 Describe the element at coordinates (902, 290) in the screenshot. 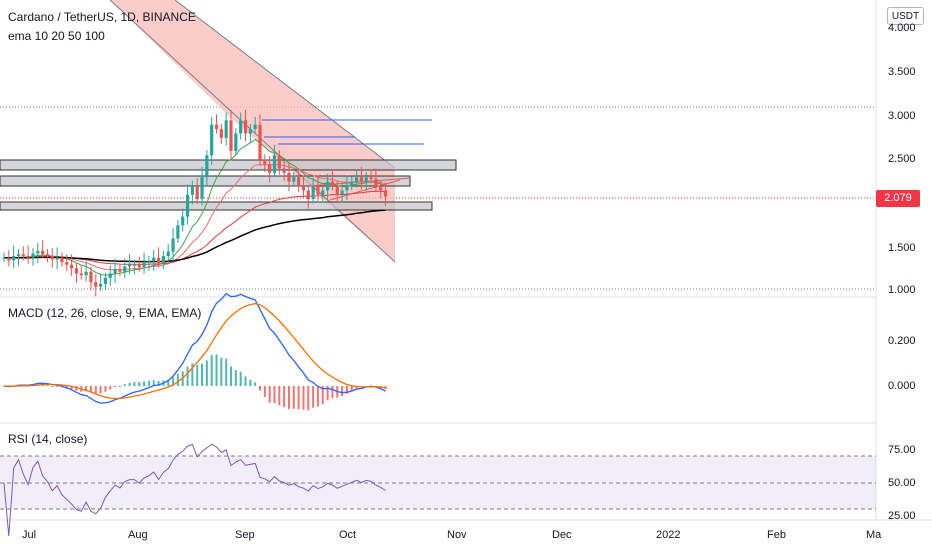

I see `price-tick-1000: 1.000` at that location.